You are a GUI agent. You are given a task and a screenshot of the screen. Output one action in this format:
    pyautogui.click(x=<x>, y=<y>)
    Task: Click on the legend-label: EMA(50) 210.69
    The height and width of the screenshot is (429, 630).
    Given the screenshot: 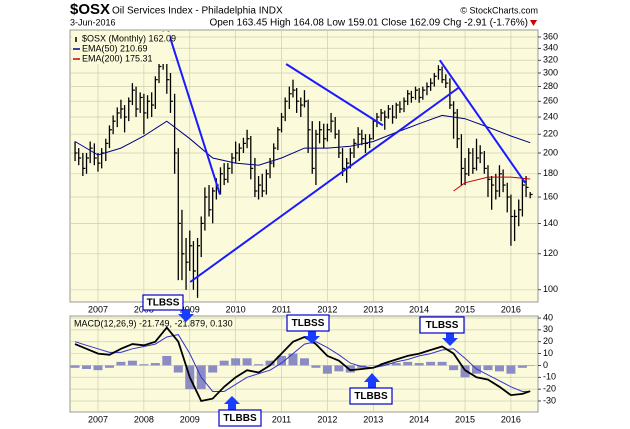 What is the action you would take?
    pyautogui.click(x=115, y=48)
    